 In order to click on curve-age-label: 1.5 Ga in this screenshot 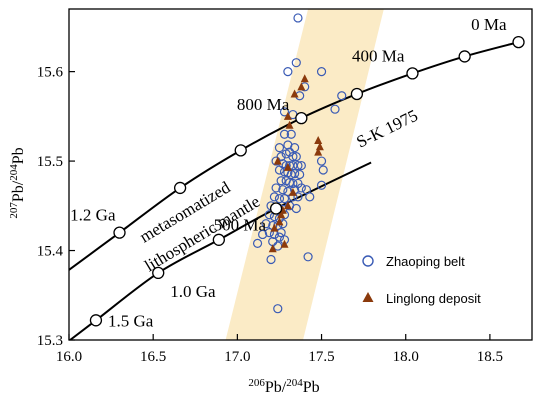, I will do `click(131, 320)`.